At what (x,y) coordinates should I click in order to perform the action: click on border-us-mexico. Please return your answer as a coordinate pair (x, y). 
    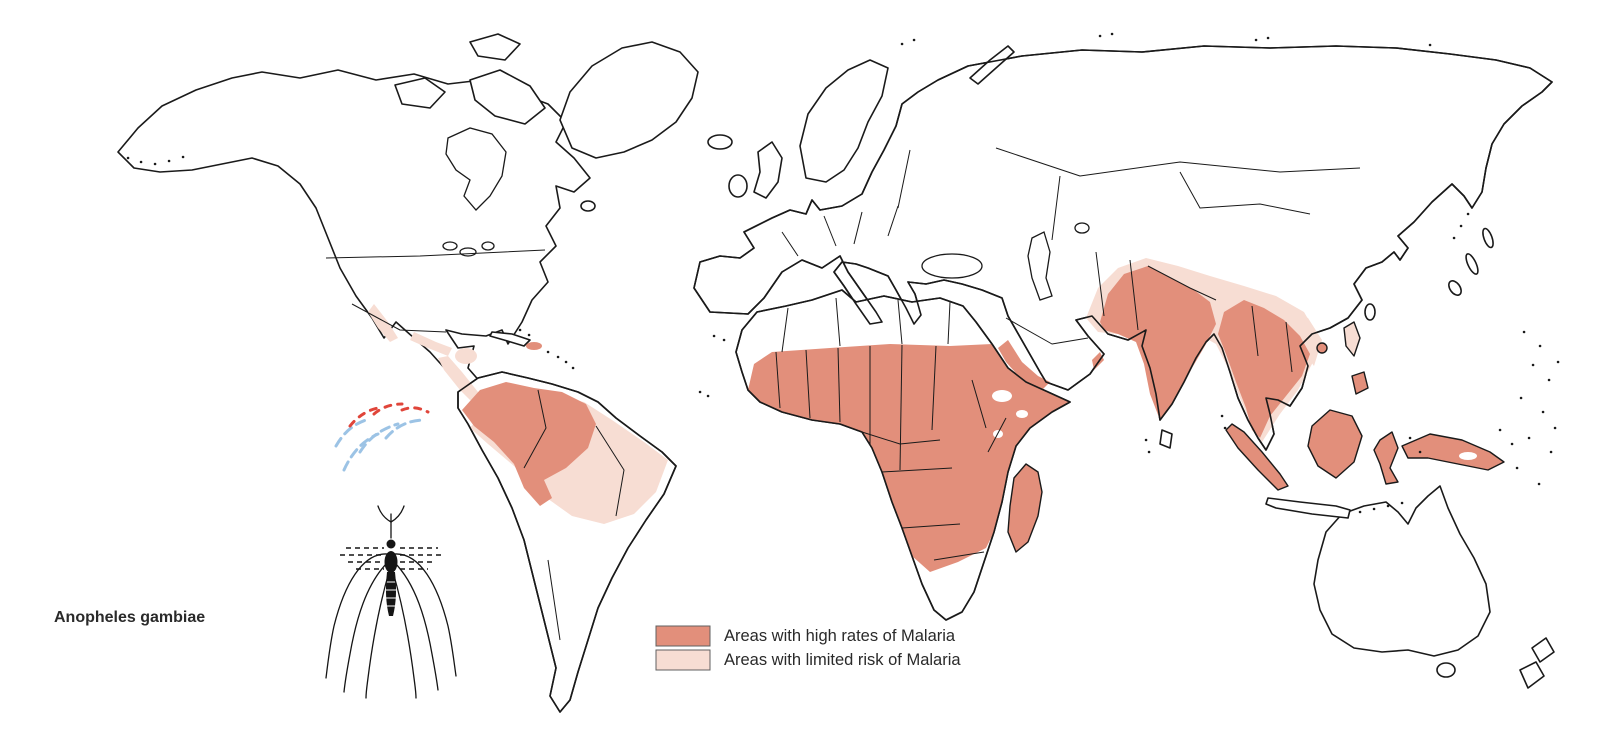
    Looking at the image, I should click on (399, 318).